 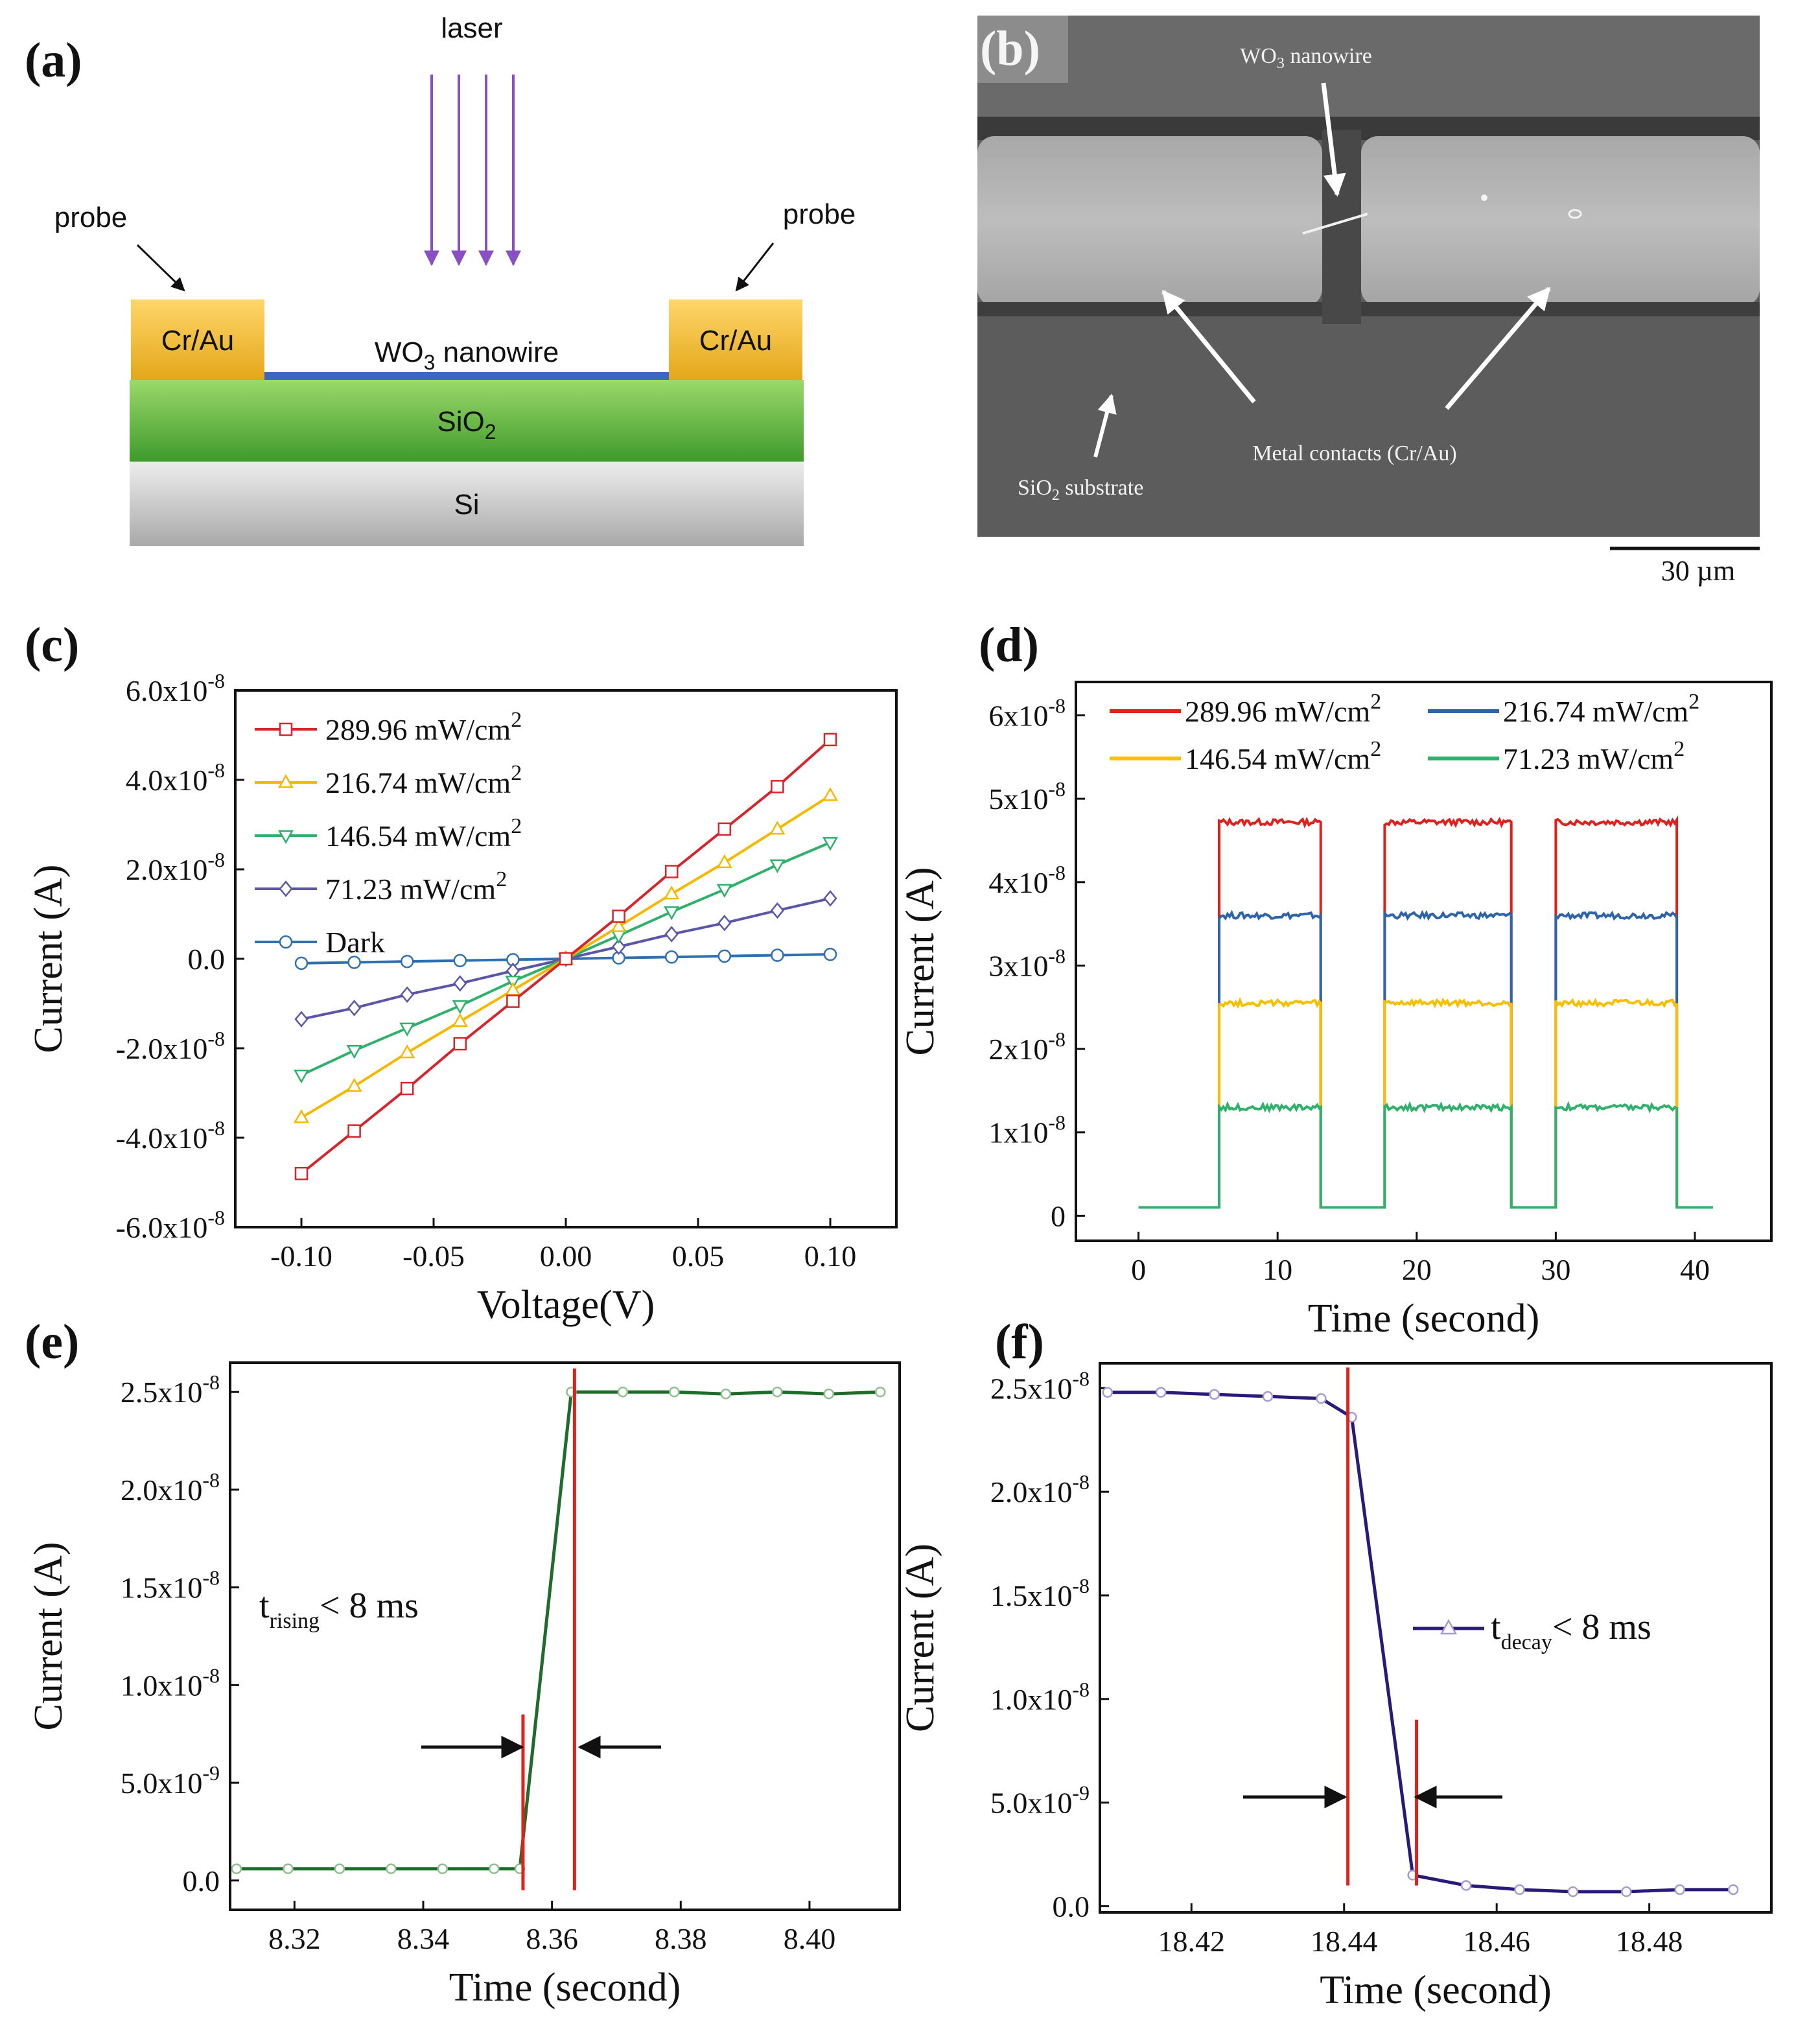 What do you see at coordinates (160, 268) in the screenshot?
I see `probe-left-arrow-icon` at bounding box center [160, 268].